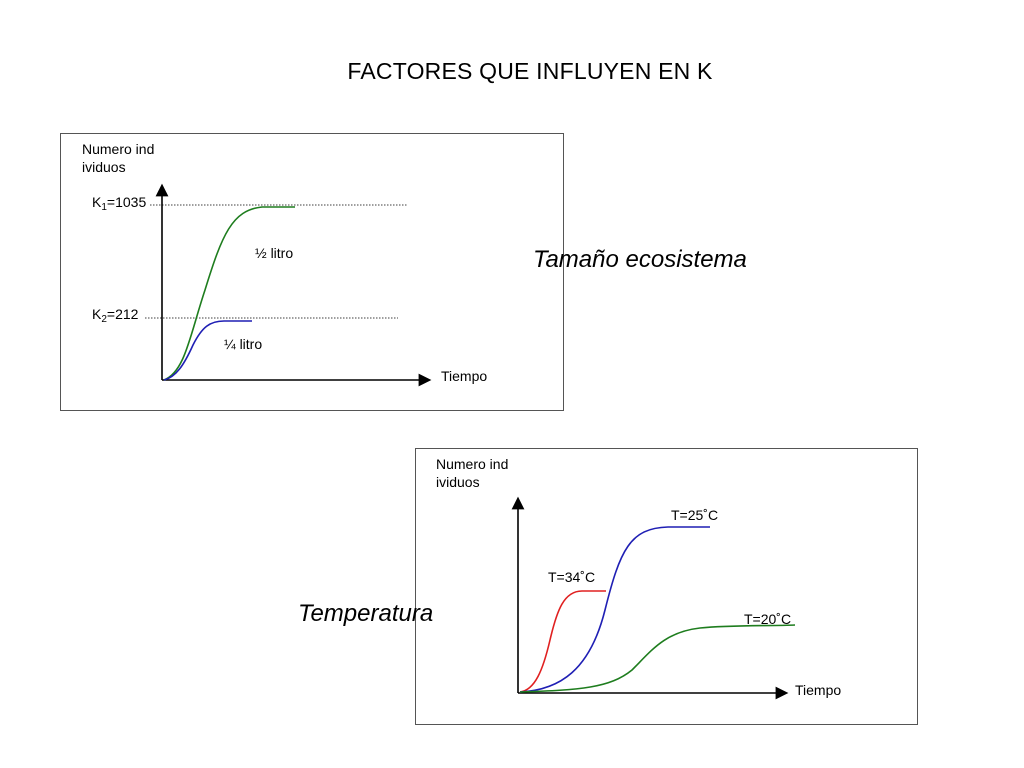 Image resolution: width=1024 pixels, height=768 pixels. I want to click on series-label-quarter-liter: ¼ litro, so click(243, 344).